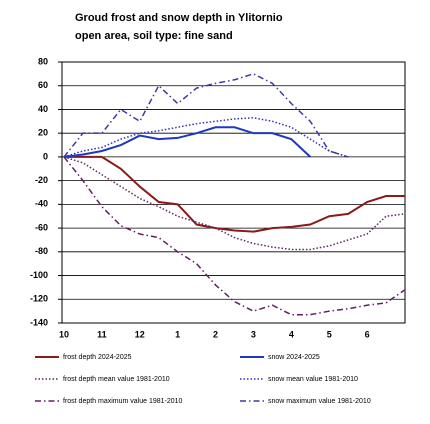 This screenshot has width=430, height=424. What do you see at coordinates (45, 156) in the screenshot?
I see `y-tick-label: 0` at bounding box center [45, 156].